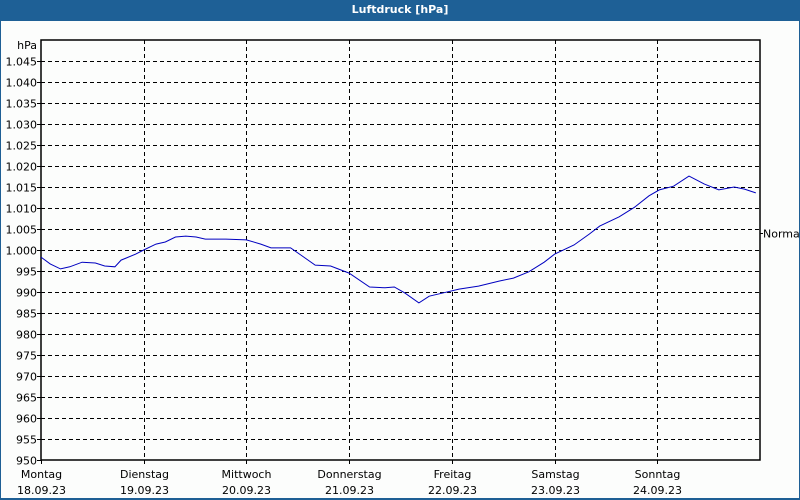 The height and width of the screenshot is (500, 800). Describe the element at coordinates (555, 474) in the screenshot. I see `x-tick-day: Samstag` at that location.